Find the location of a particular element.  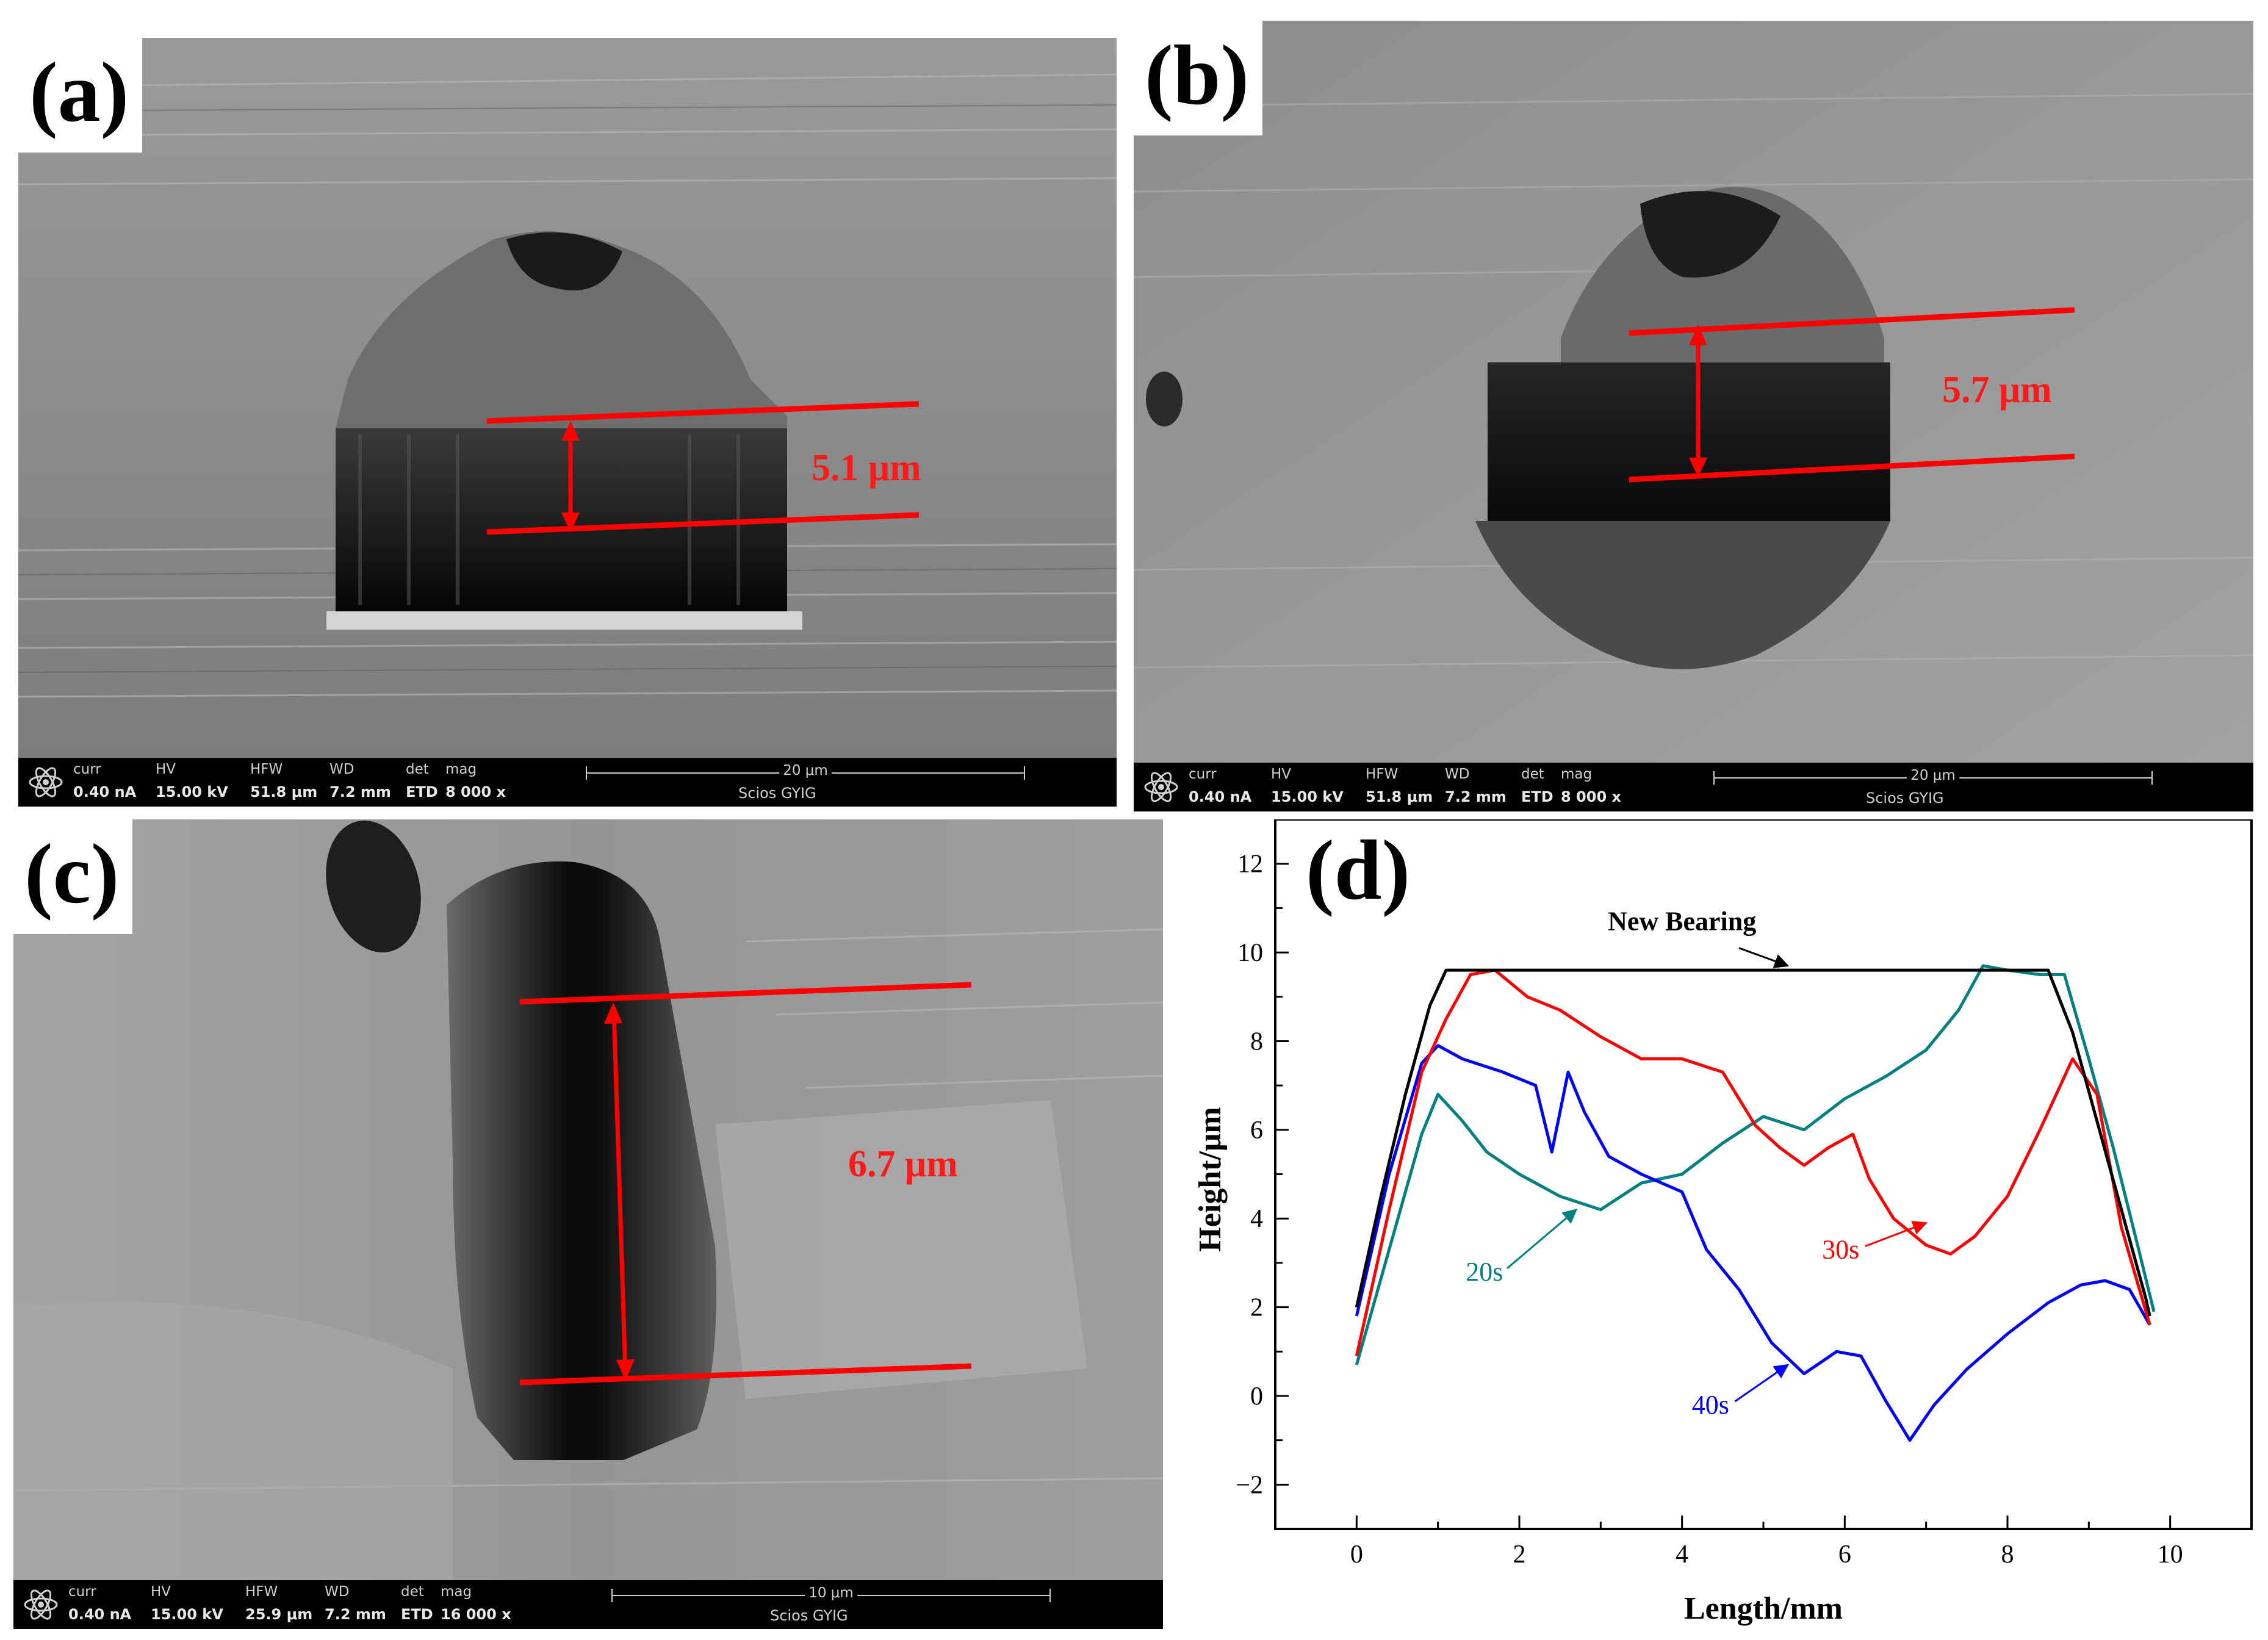

annotation-new-bearing: New Bearing is located at coordinates (1682, 922).